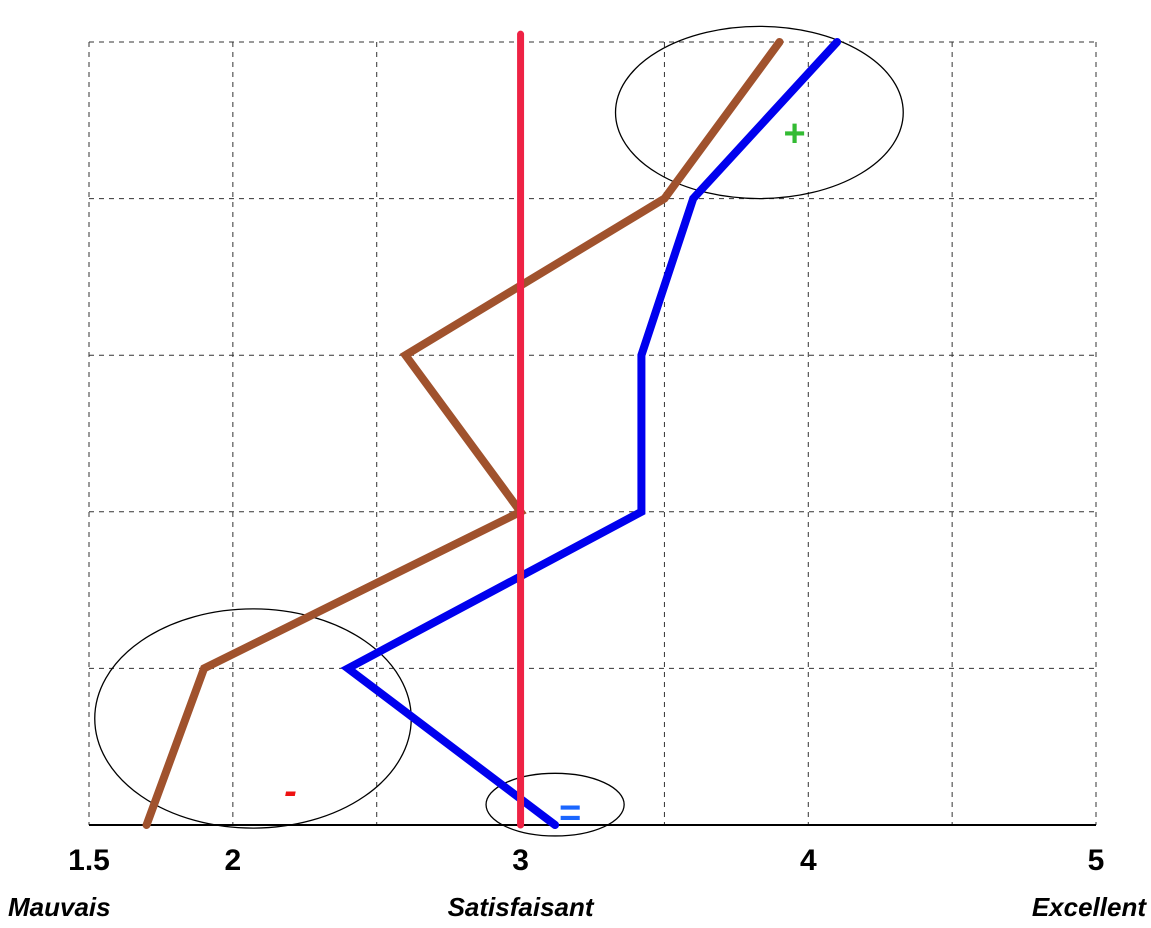  What do you see at coordinates (569, 814) in the screenshot?
I see `annotation-symbol-2: =` at bounding box center [569, 814].